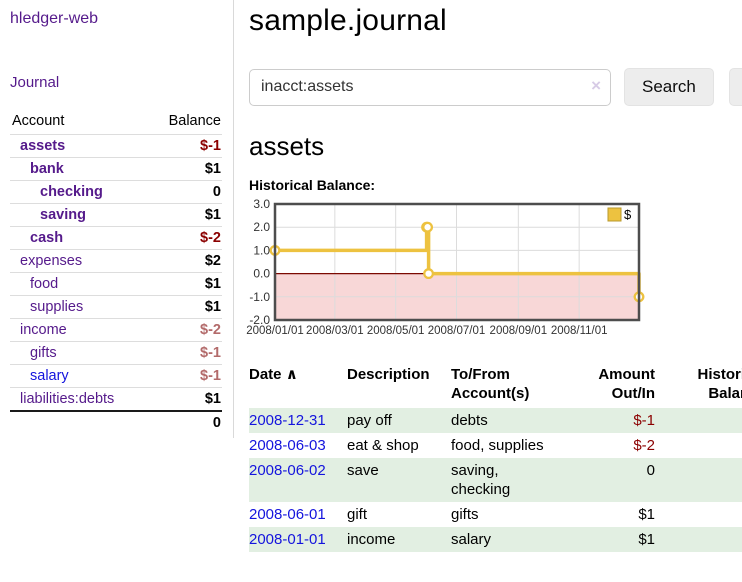  What do you see at coordinates (312, 185) in the screenshot?
I see `chart-label: Historical Balance:` at bounding box center [312, 185].